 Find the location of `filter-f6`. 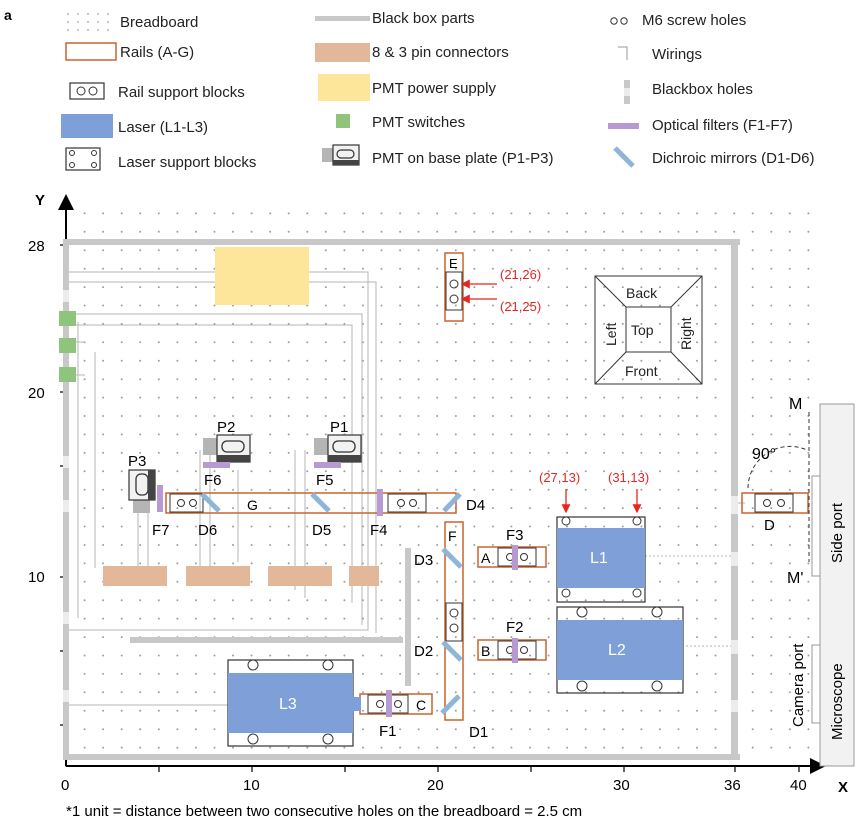

filter-f6 is located at coordinates (216, 465).